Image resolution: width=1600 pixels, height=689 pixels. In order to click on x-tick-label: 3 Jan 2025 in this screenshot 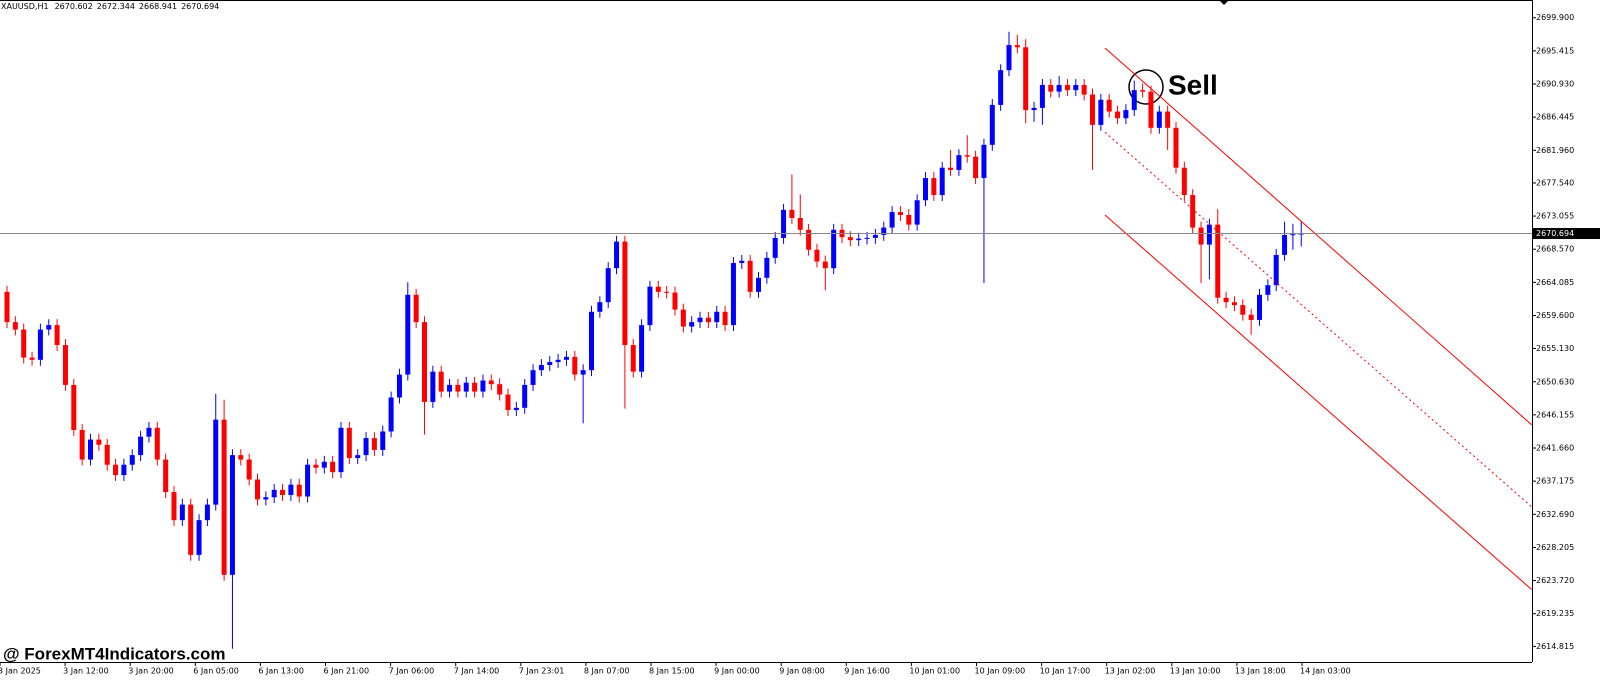, I will do `click(20, 671)`.